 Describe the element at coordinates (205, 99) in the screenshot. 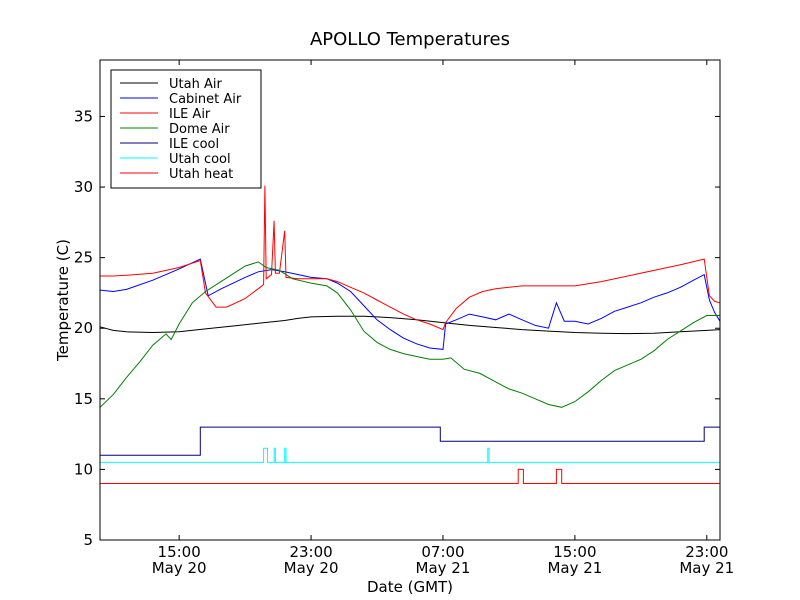

I see `legend-label: Cabinet Air` at that location.